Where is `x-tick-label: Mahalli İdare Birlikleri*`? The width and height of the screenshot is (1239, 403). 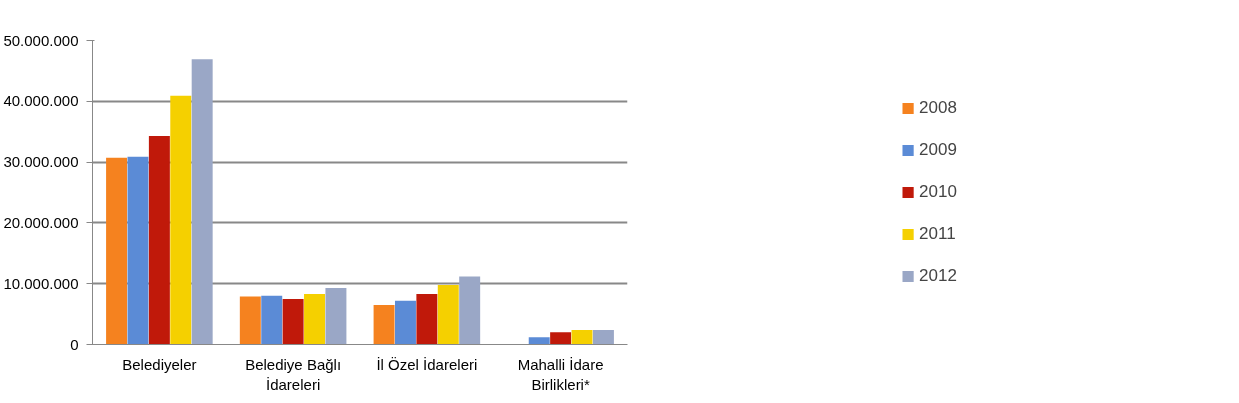
x-tick-label: Mahalli İdare Birlikleri* is located at coordinates (560, 374).